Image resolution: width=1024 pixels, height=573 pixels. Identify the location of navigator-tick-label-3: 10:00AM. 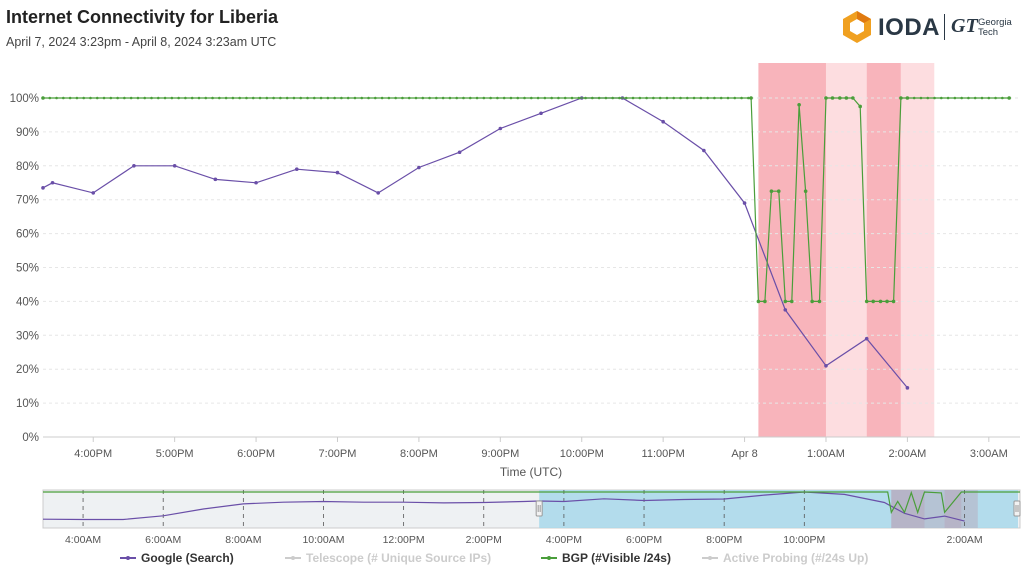
(323, 540).